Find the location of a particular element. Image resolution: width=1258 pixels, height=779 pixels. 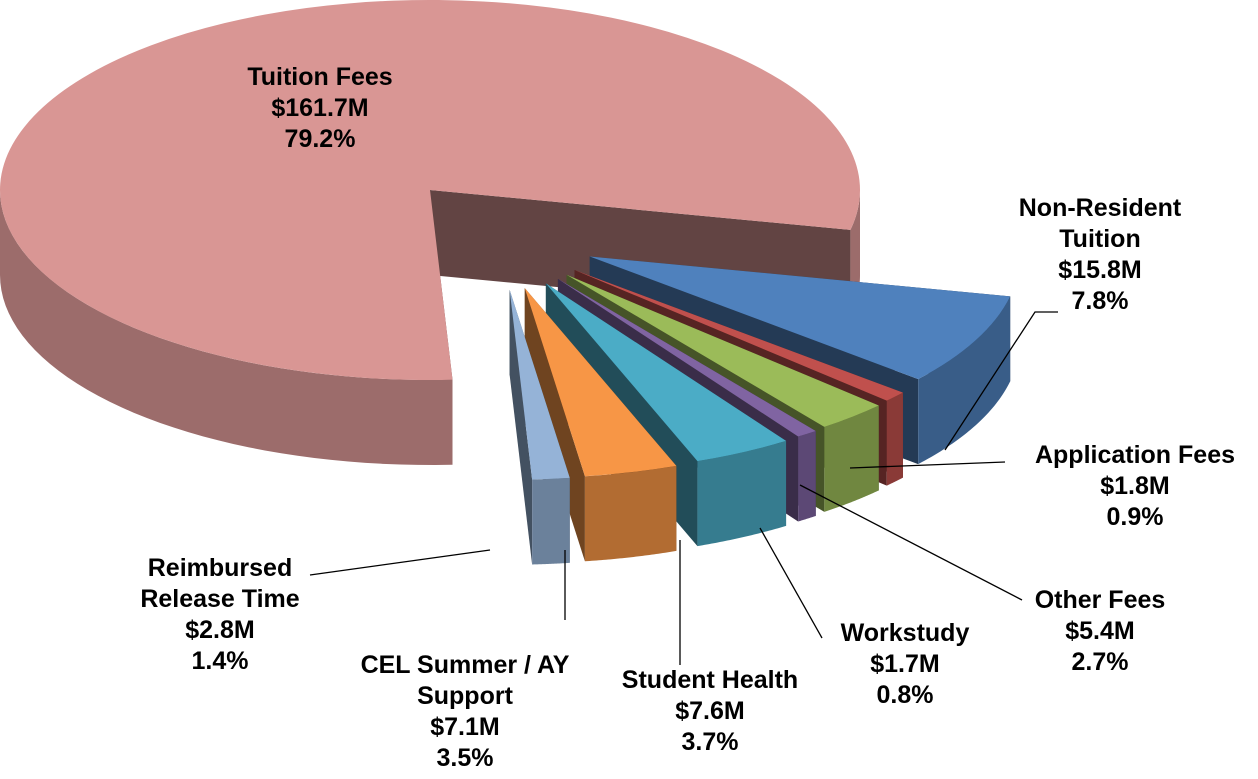

label-name: Other Fees is located at coordinates (1100, 600).